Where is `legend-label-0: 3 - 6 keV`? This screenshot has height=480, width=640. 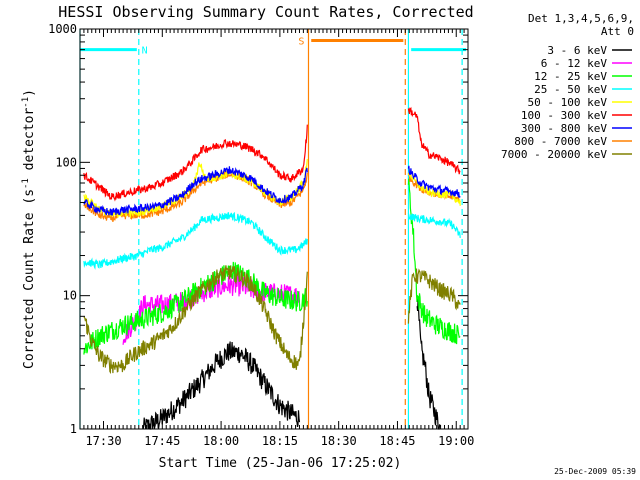
legend-label-0: 3 - 6 keV is located at coordinates (577, 50).